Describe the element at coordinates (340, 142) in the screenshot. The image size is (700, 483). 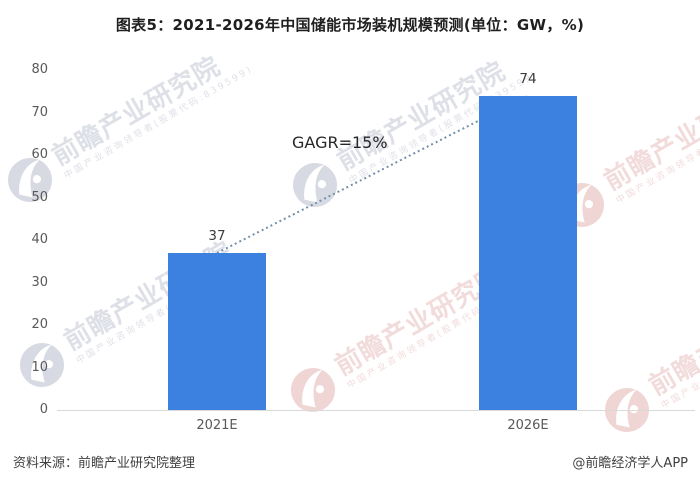
I see `cagr-annotation-label: GAGR=15%` at that location.